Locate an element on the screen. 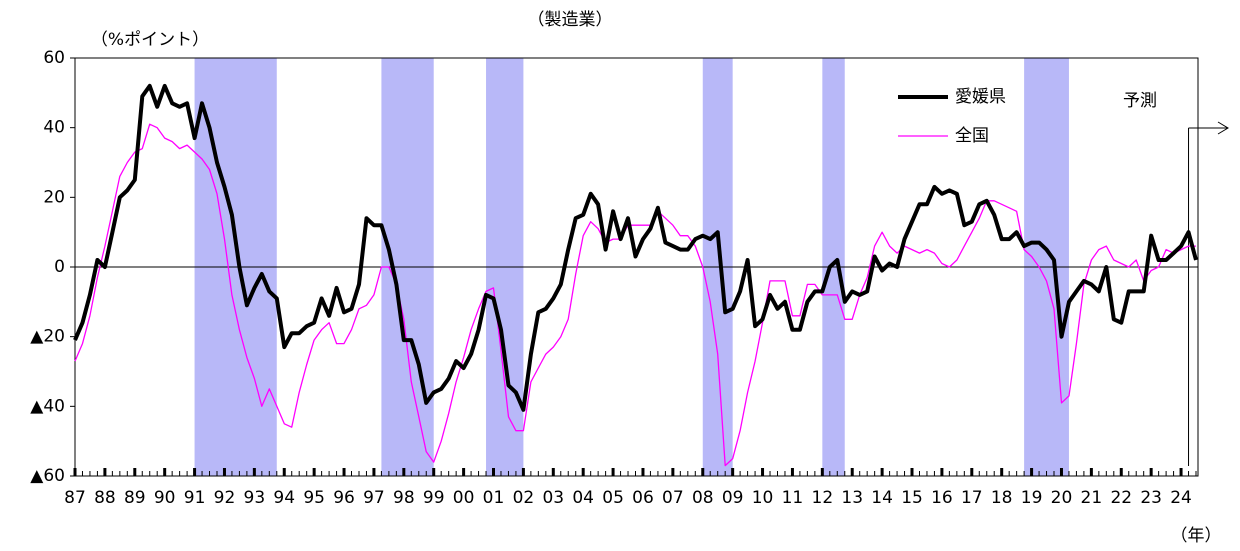 The height and width of the screenshot is (551, 1240). x-axis-label: （年） is located at coordinates (1196, 536).